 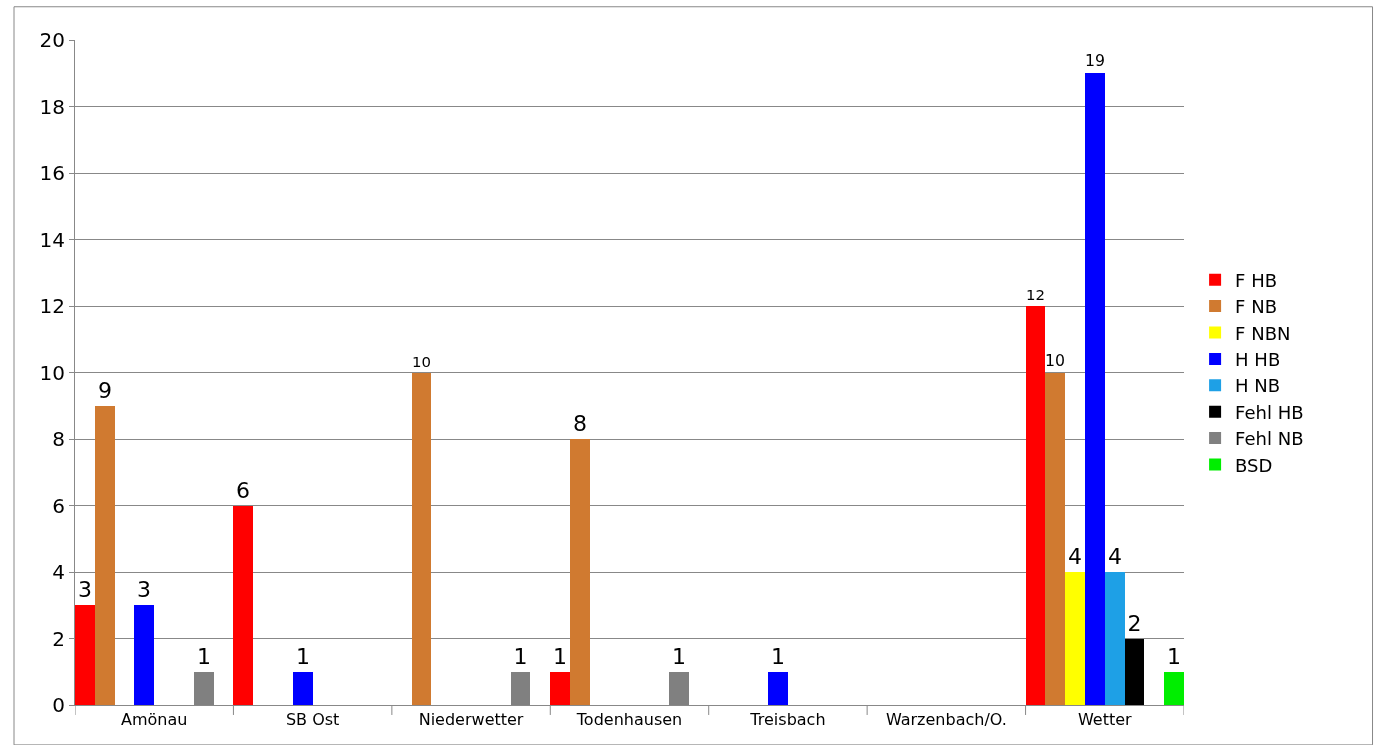 I want to click on legend-label: BSD, so click(x=1254, y=465).